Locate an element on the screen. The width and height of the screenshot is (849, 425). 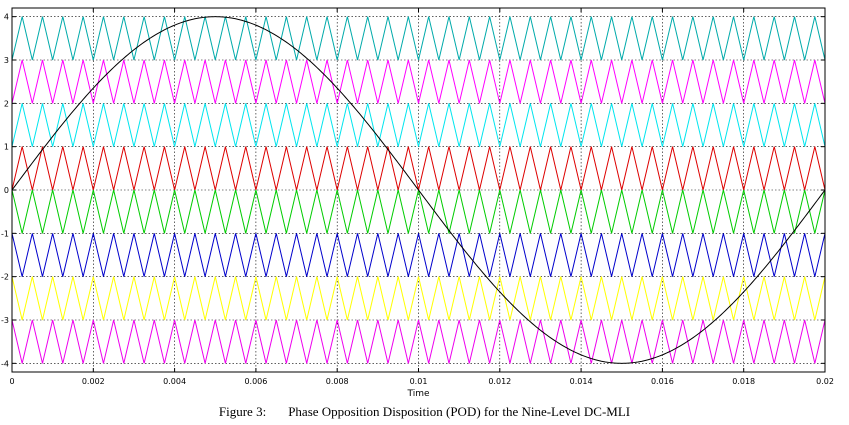
x-tick-label: 0.012 is located at coordinates (499, 381).